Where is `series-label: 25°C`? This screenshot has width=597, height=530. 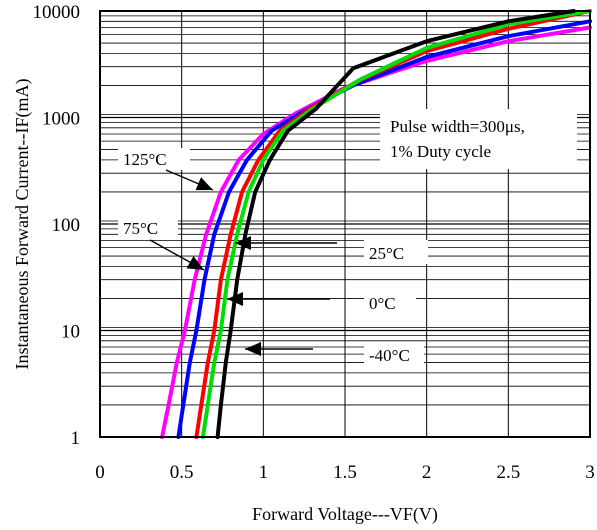
series-label: 25°C is located at coordinates (386, 253).